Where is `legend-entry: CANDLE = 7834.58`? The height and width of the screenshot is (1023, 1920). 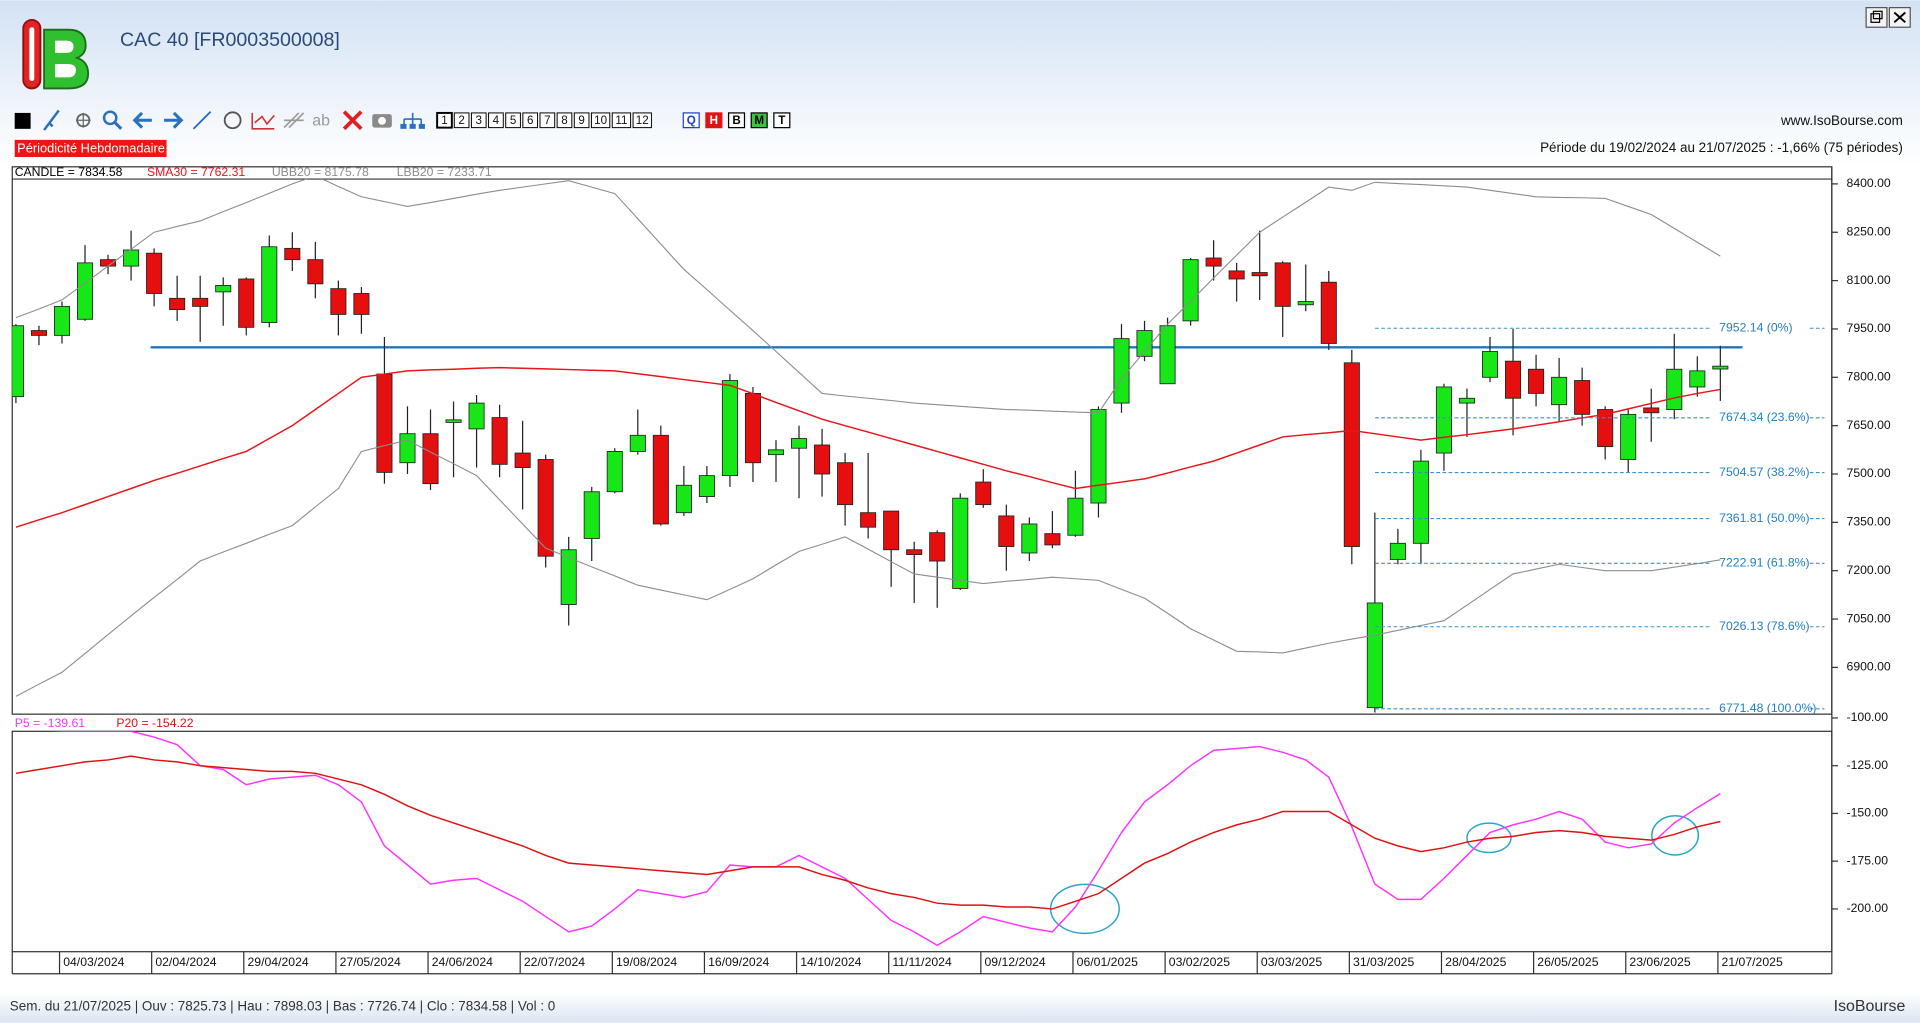 legend-entry: CANDLE = 7834.58 is located at coordinates (69, 172).